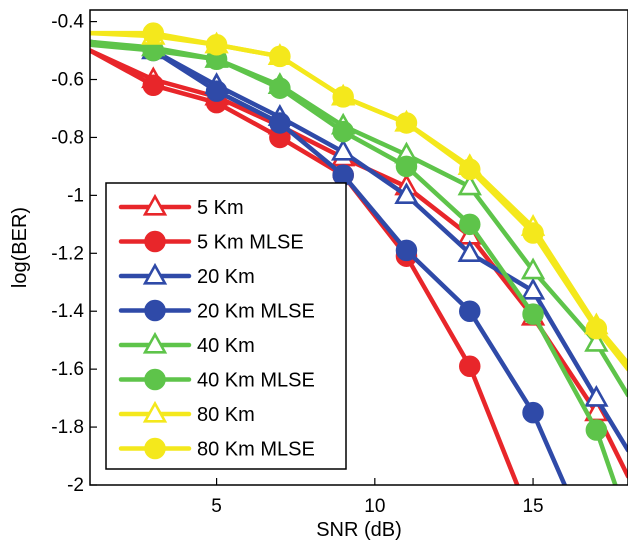 The height and width of the screenshot is (546, 628). What do you see at coordinates (186, 413) in the screenshot?
I see `legend-item: 80 Km` at bounding box center [186, 413].